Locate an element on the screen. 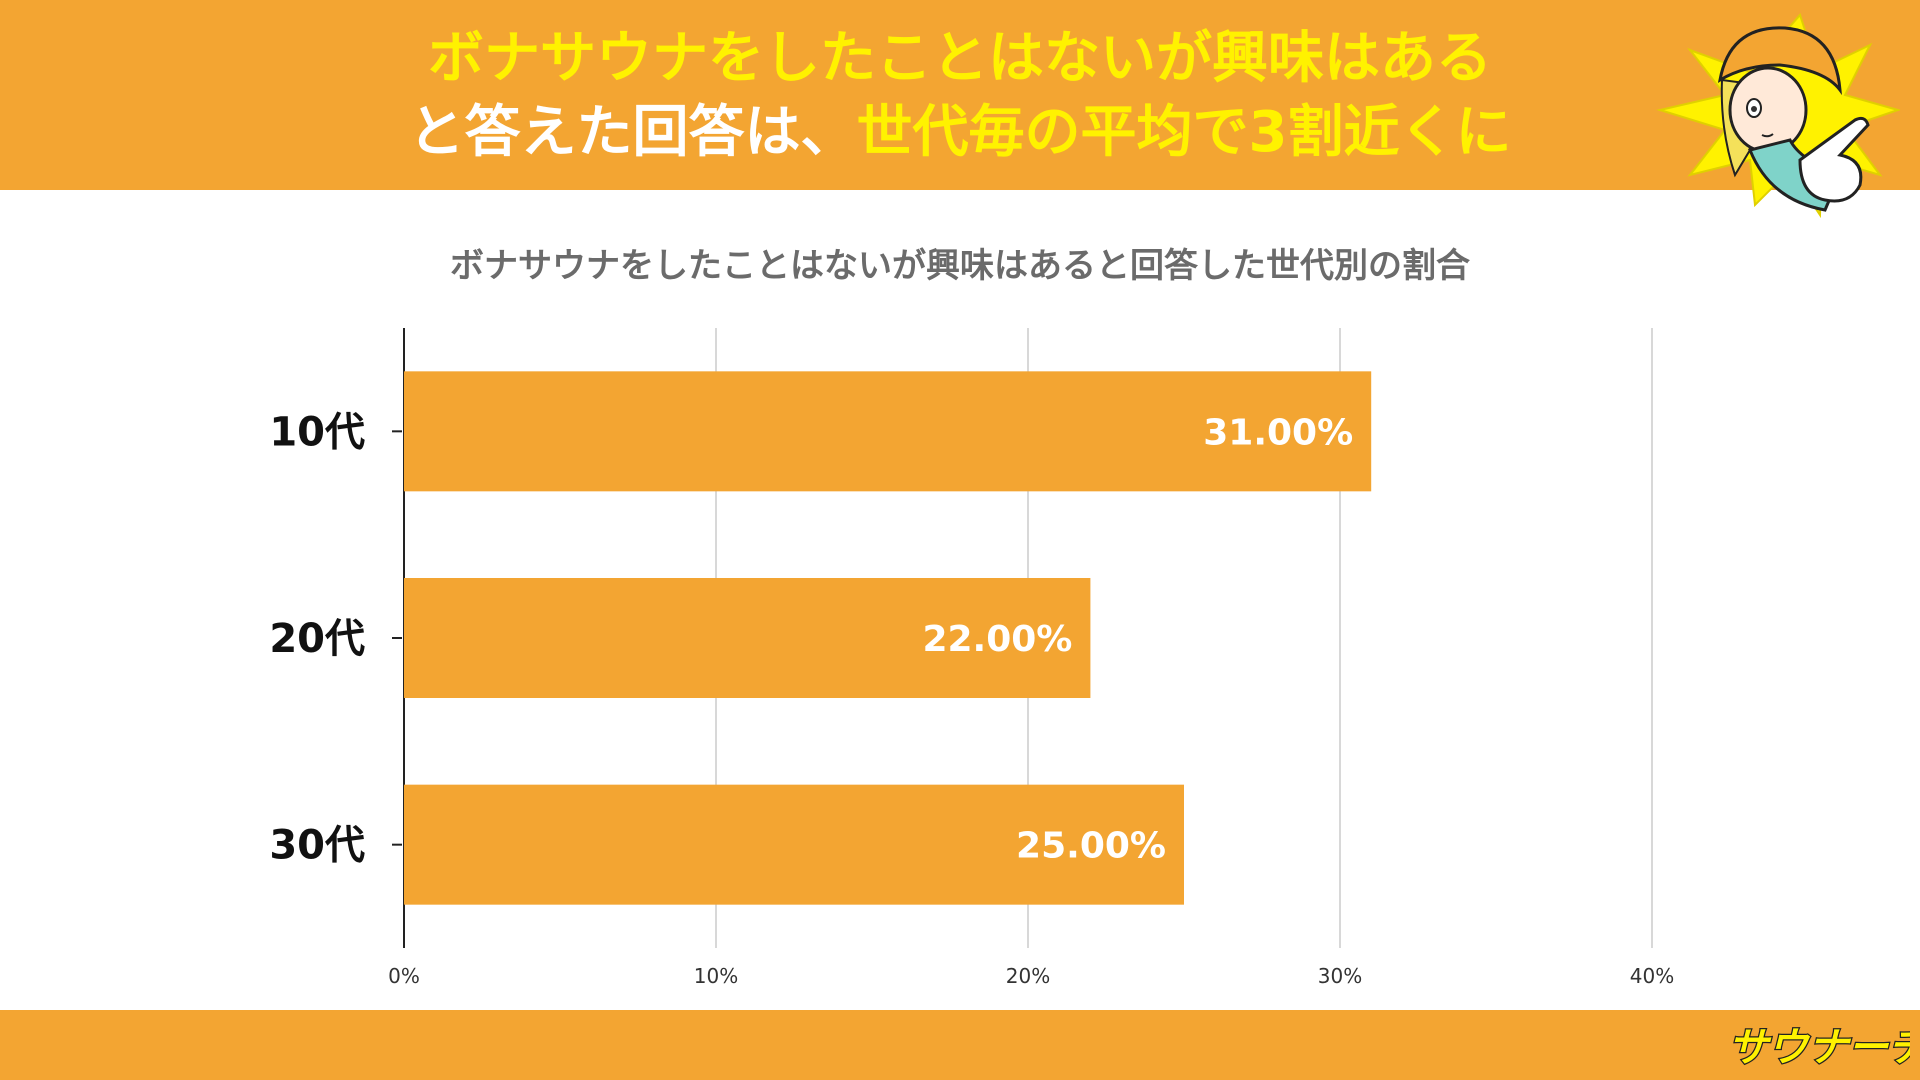  headline-line-1: ボナサウナをしたことはないが興味はある is located at coordinates (960, 59).